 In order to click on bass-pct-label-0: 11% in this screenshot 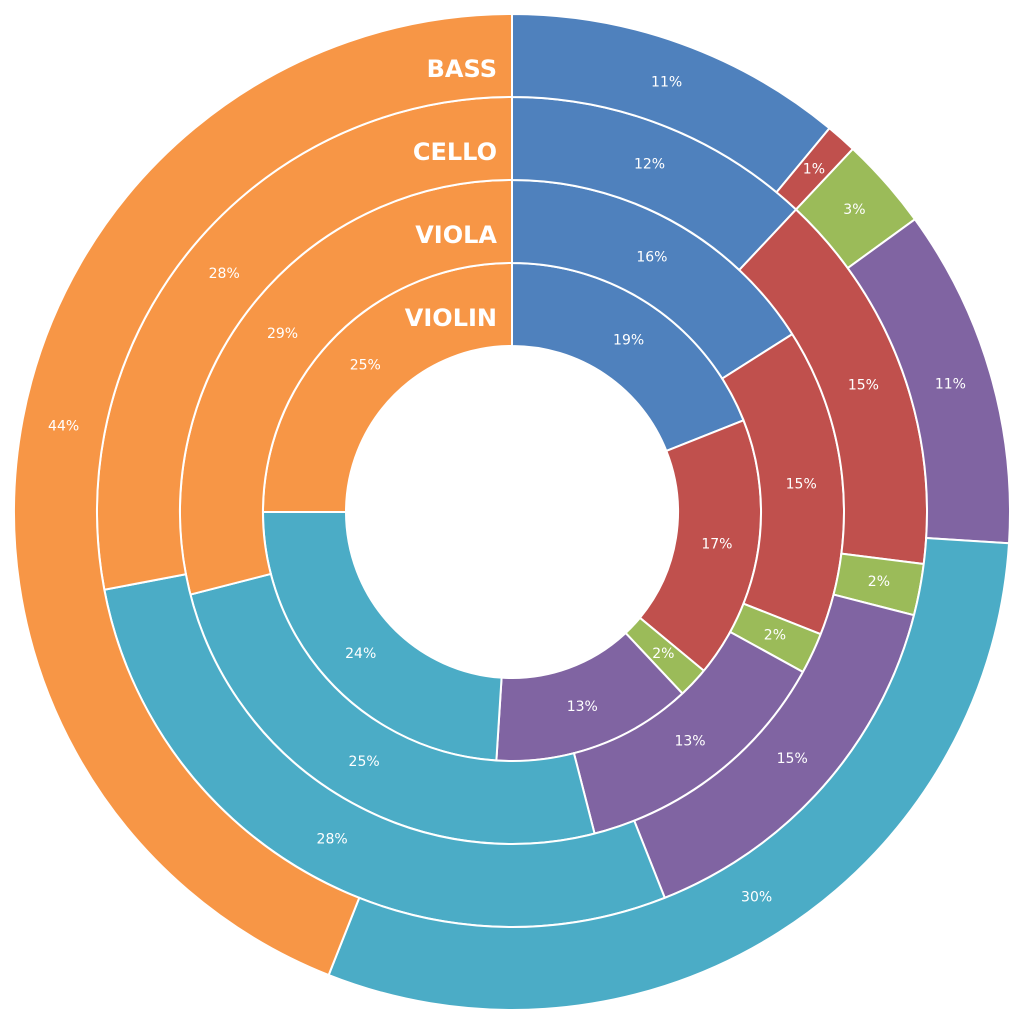, I will do `click(666, 83)`.